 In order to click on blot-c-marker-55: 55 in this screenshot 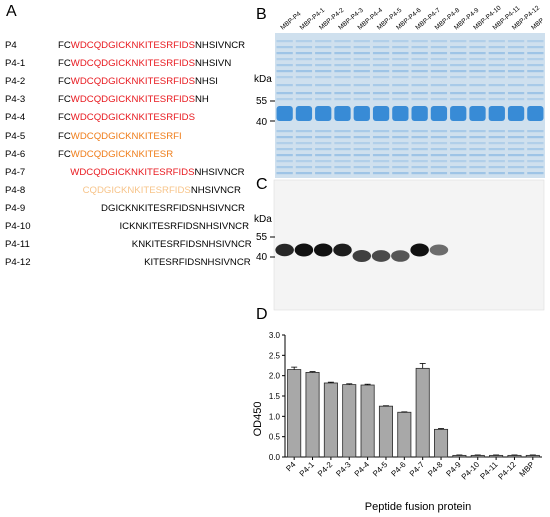, I will do `click(262, 237)`.